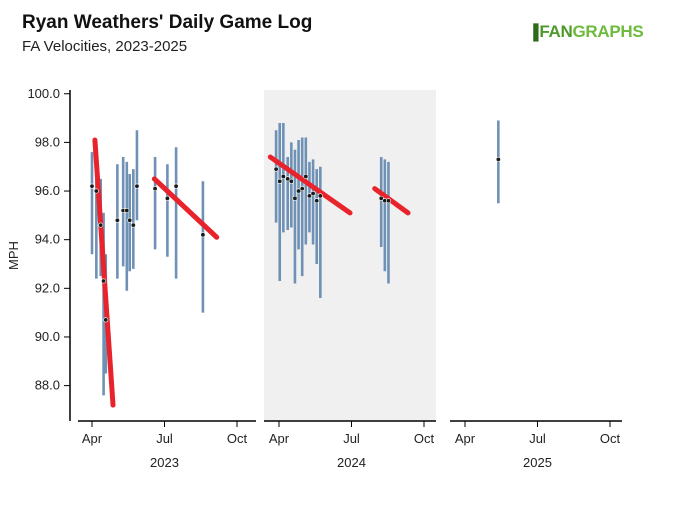 This screenshot has width=673, height=505. I want to click on y-tick-label: 98.0, so click(47, 141).